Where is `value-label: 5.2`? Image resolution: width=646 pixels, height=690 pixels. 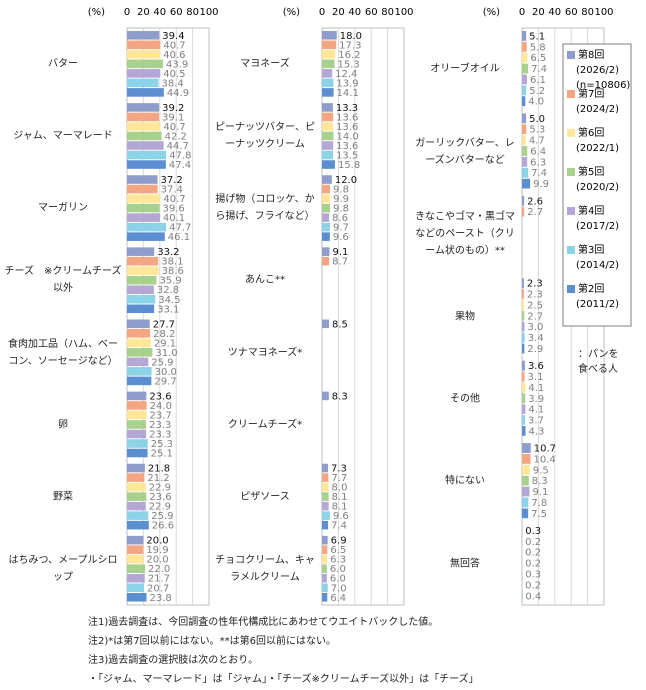 value-label: 5.2 is located at coordinates (537, 91).